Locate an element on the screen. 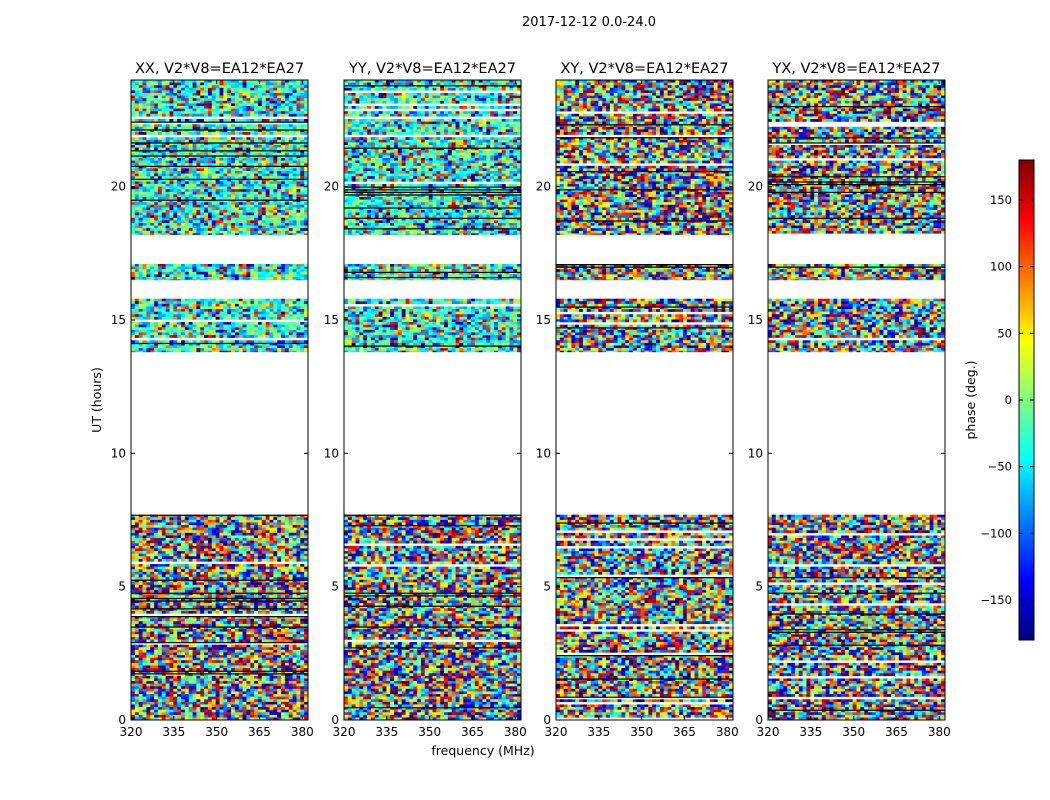  colorbar-tick-label: 50 is located at coordinates (1004, 333).